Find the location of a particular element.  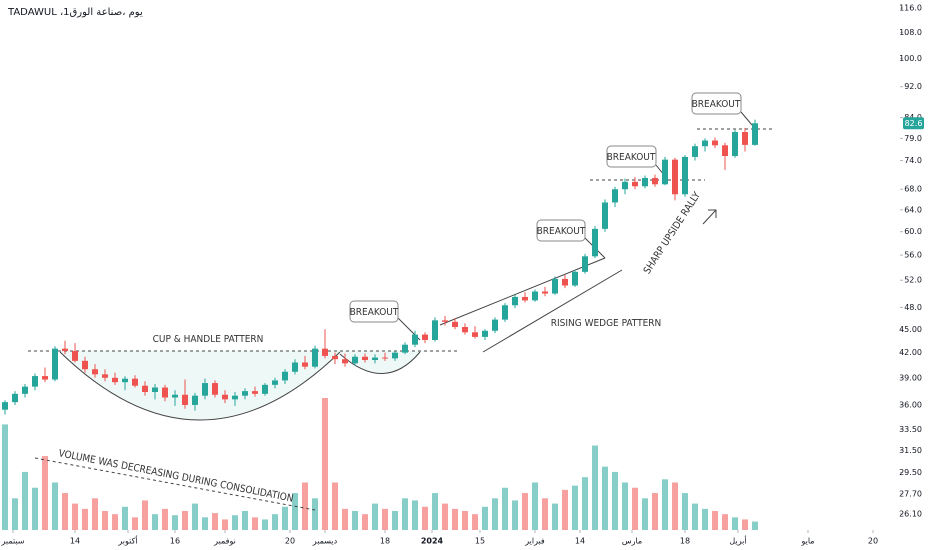

chart-title: TADAWUL ،1يوم ،صناعة الورق is located at coordinates (75, 12).